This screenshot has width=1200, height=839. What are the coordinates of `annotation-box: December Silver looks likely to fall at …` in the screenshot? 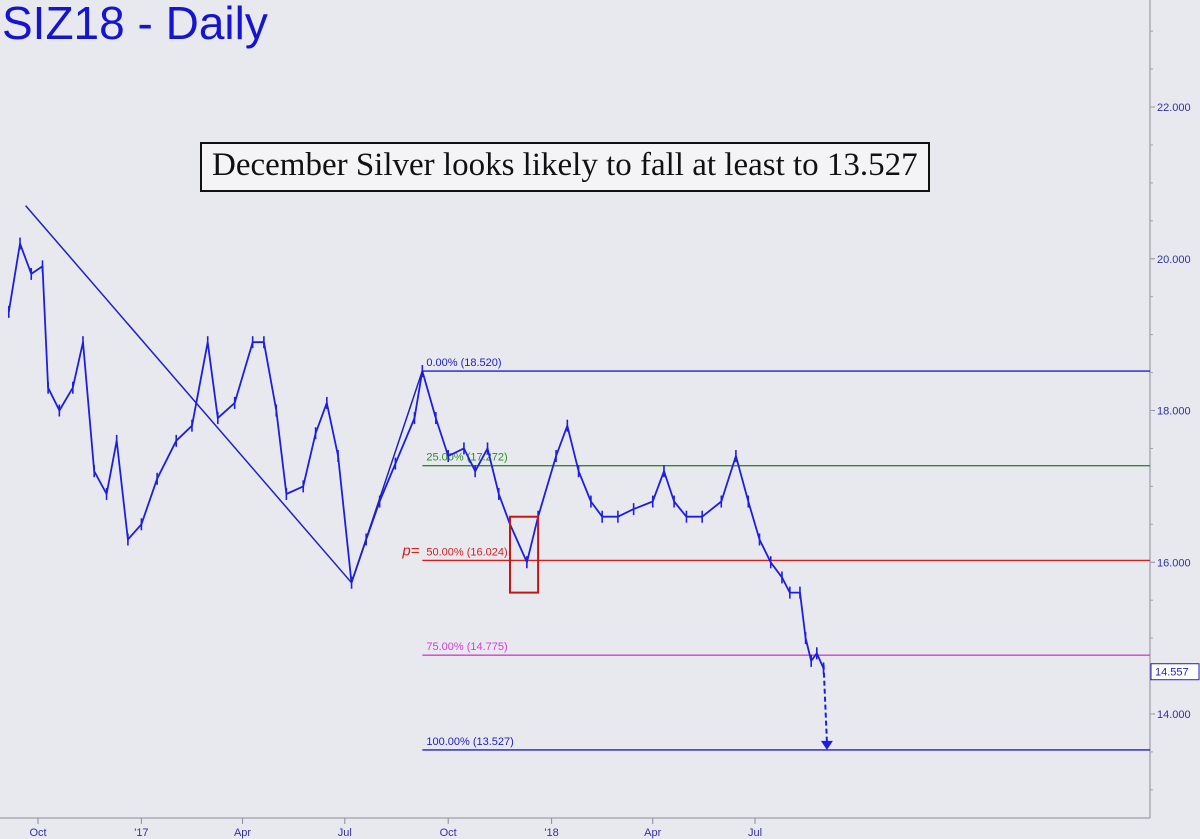 It's located at (565, 167).